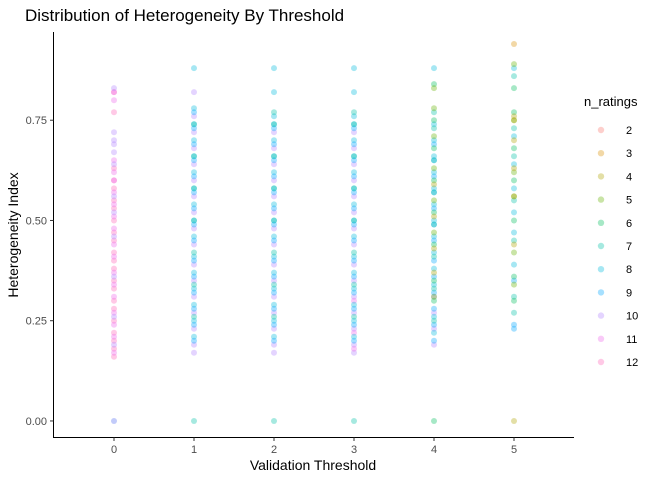 This screenshot has width=672, height=480. I want to click on legend-label: 3, so click(629, 154).